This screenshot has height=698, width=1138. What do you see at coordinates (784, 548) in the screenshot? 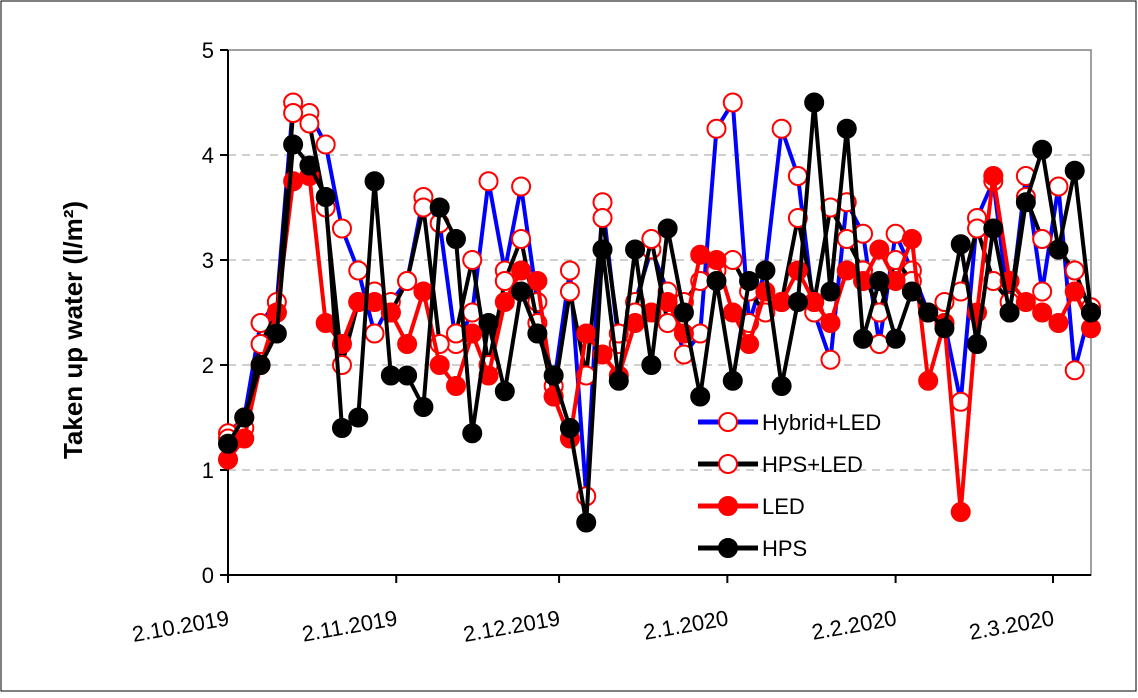
I see `legend-label: HPS` at bounding box center [784, 548].